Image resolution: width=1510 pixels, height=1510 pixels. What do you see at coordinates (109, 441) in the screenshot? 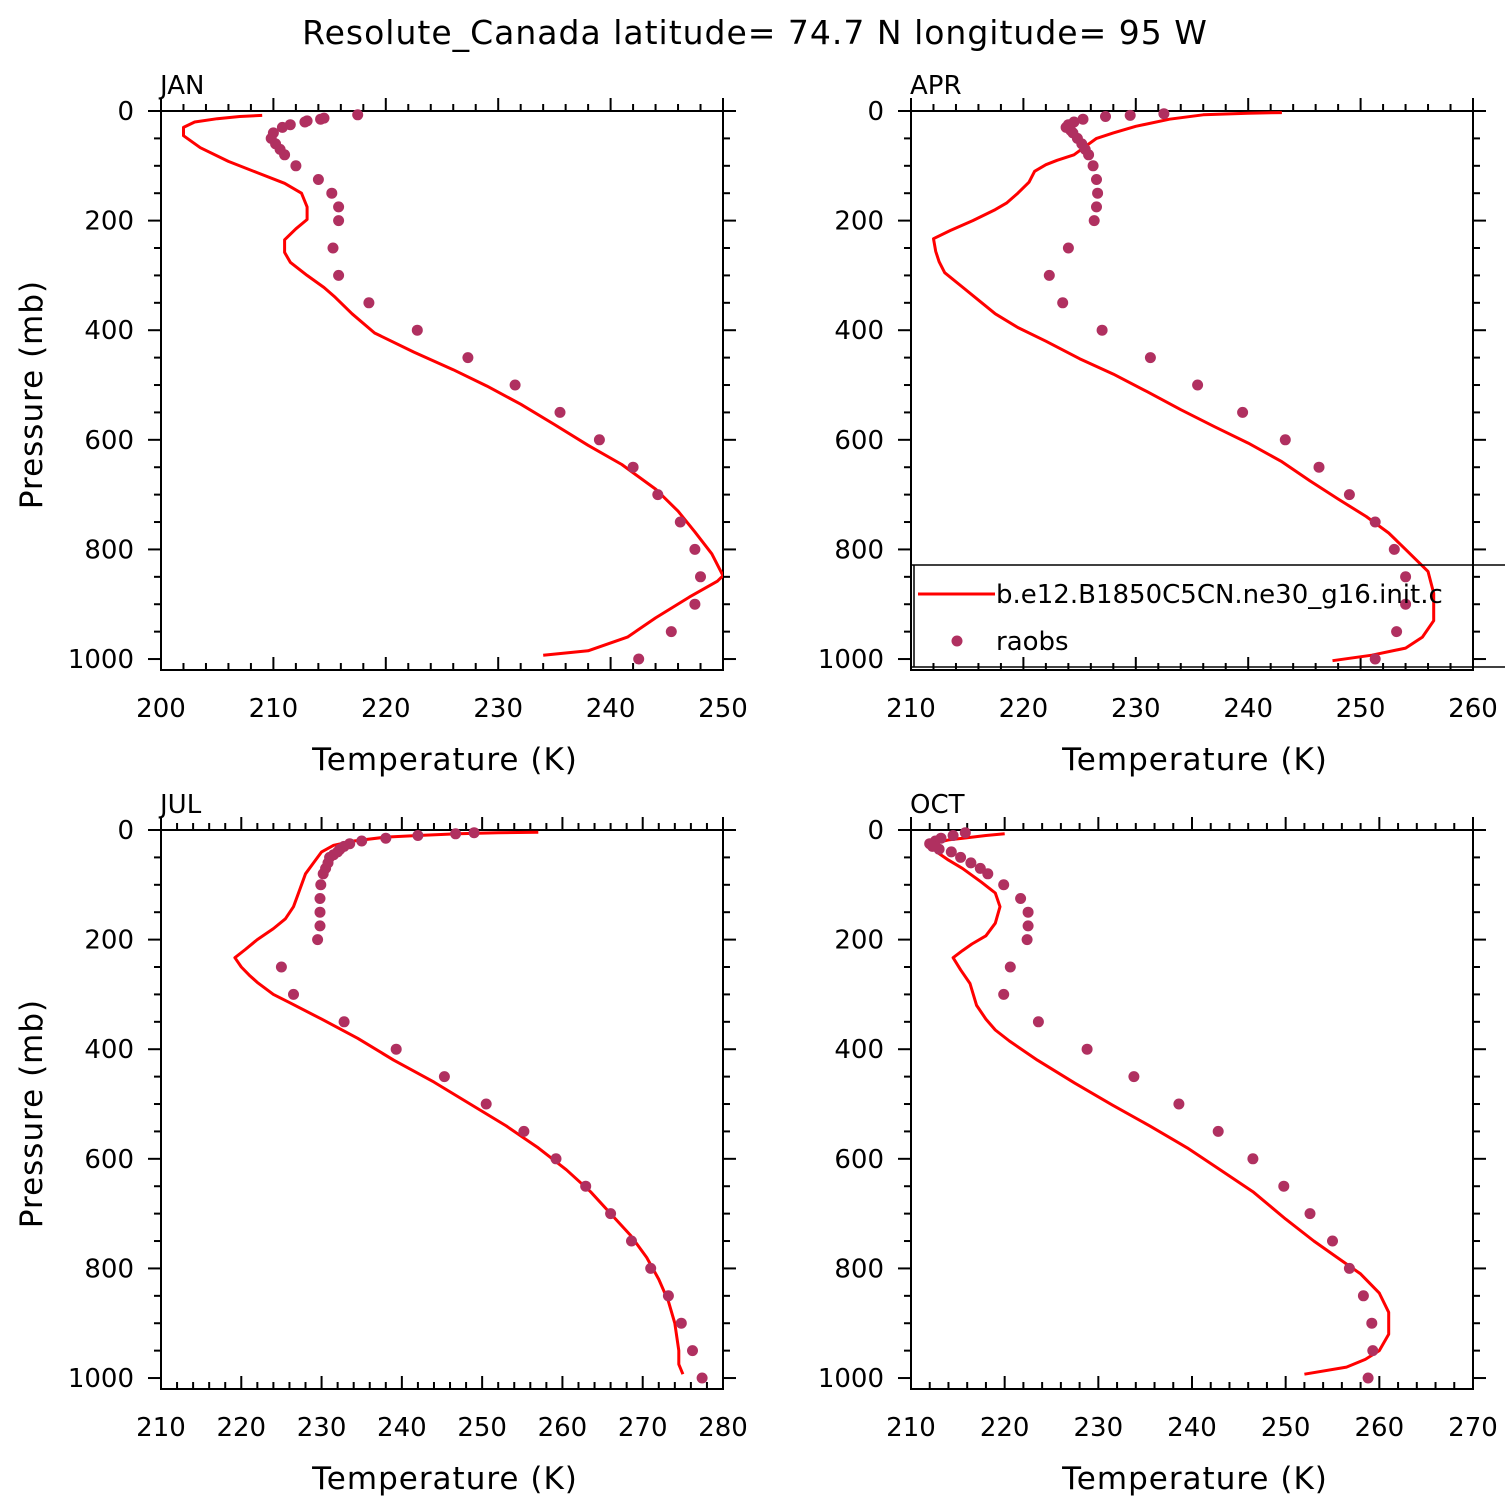
I see `y-tick-label: 600` at bounding box center [109, 441].